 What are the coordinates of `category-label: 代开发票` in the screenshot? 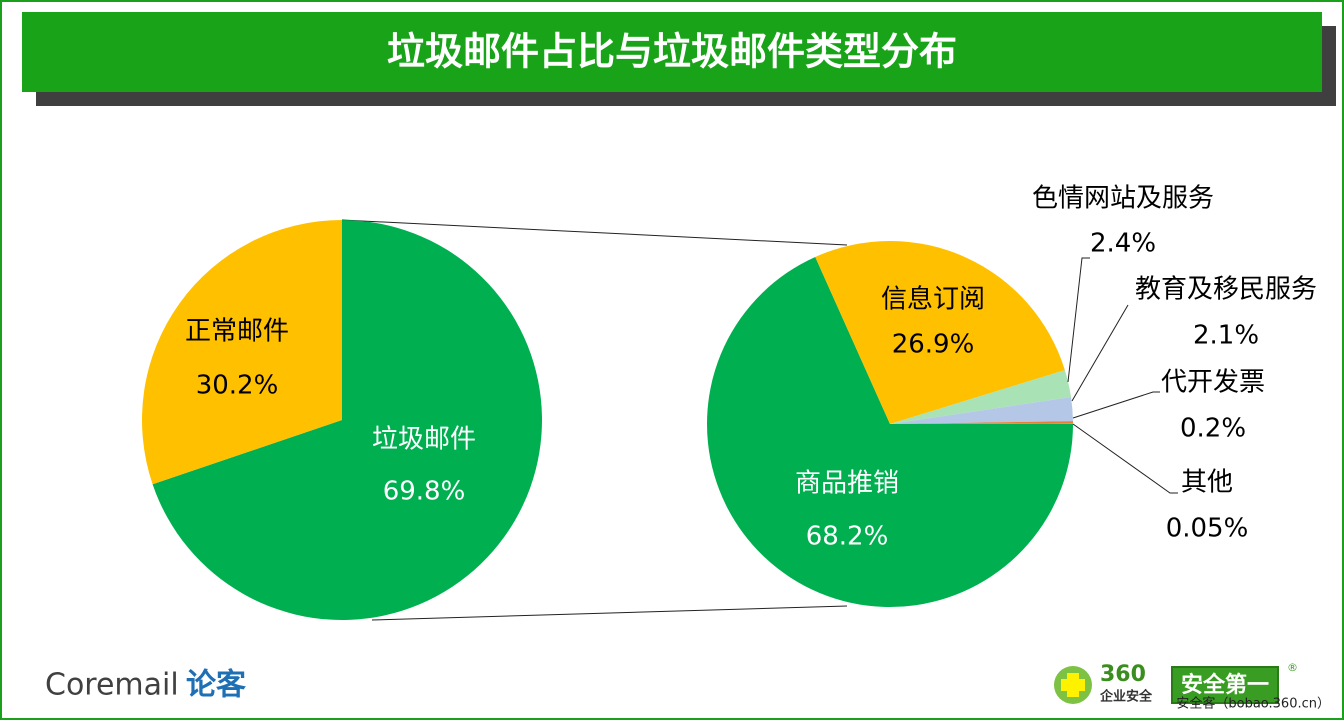 It's located at (1213, 383).